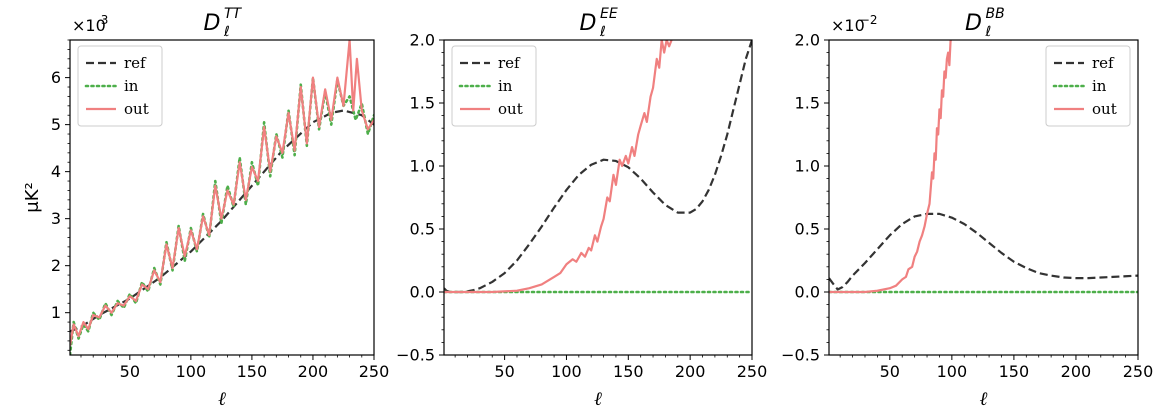 The height and width of the screenshot is (414, 1166). Describe the element at coordinates (422, 166) in the screenshot. I see `y-tick-label-ee: 1.0` at that location.